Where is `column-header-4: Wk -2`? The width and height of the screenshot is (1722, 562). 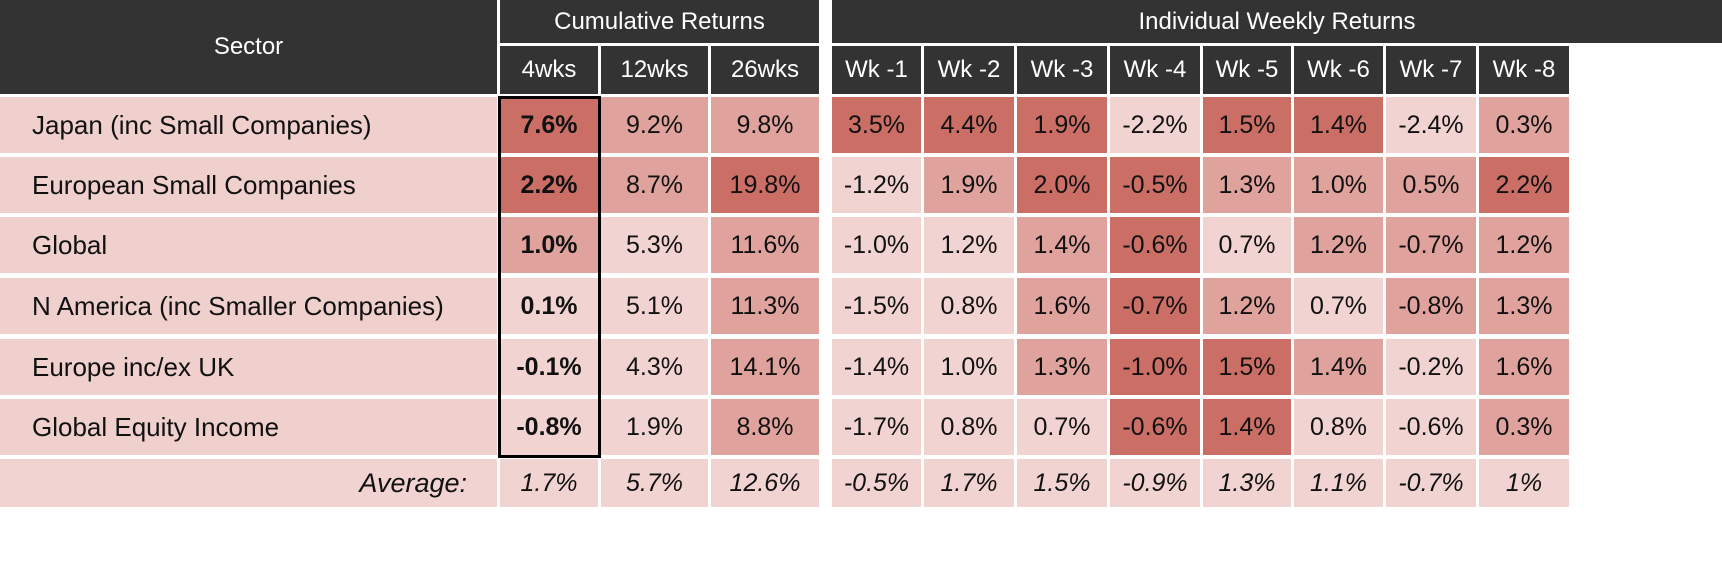 column-header-4: Wk -2 is located at coordinates (969, 70).